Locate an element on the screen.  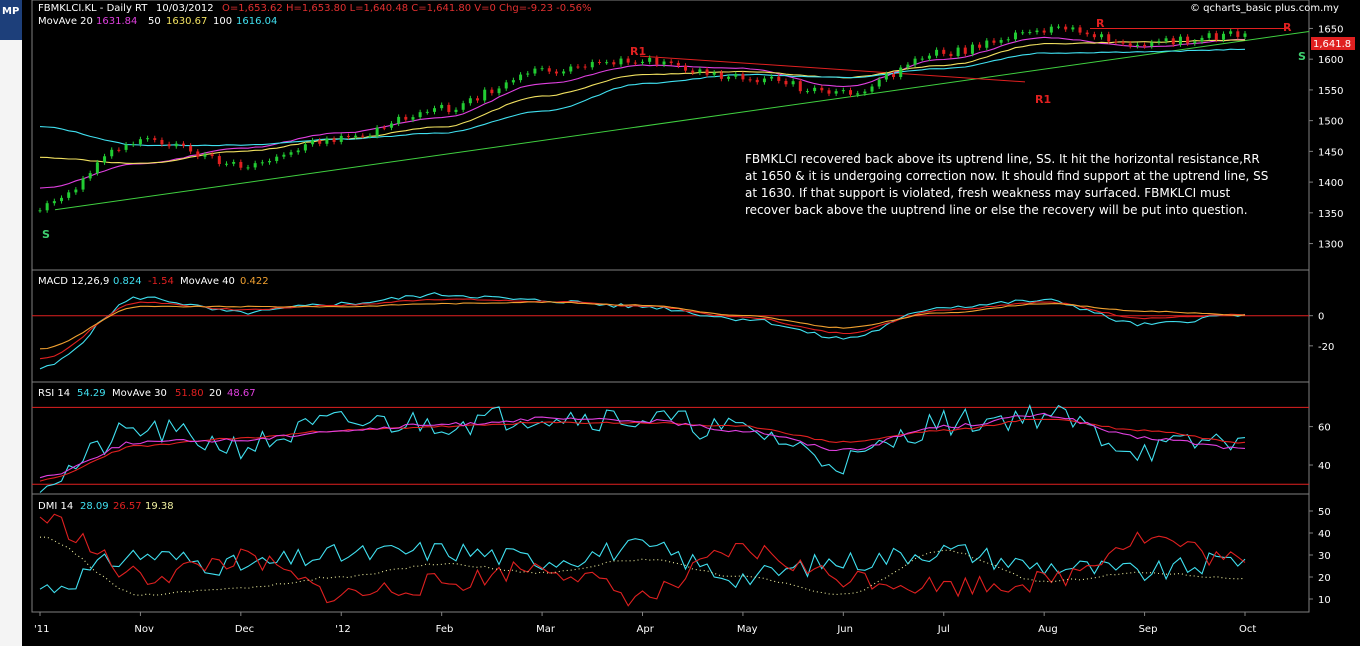
y-tick-label: 1650 is located at coordinates (1330, 29).